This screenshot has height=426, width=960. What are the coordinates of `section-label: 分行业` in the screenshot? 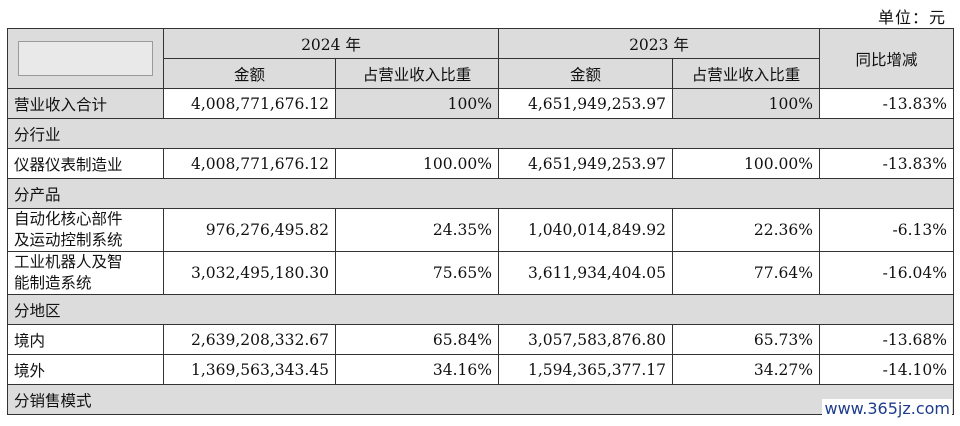 It's located at (480, 133).